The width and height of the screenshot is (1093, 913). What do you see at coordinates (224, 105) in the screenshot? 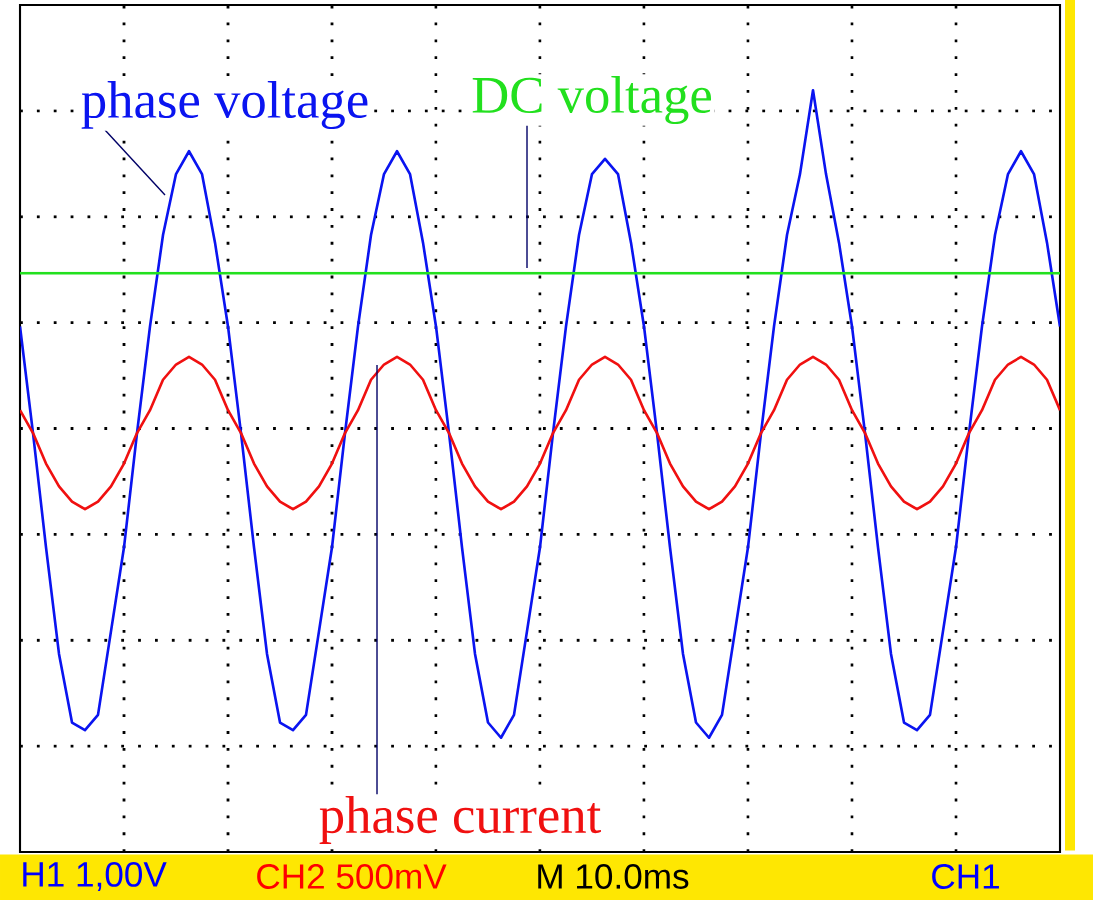
I see `series-label: phase voltage` at bounding box center [224, 105].